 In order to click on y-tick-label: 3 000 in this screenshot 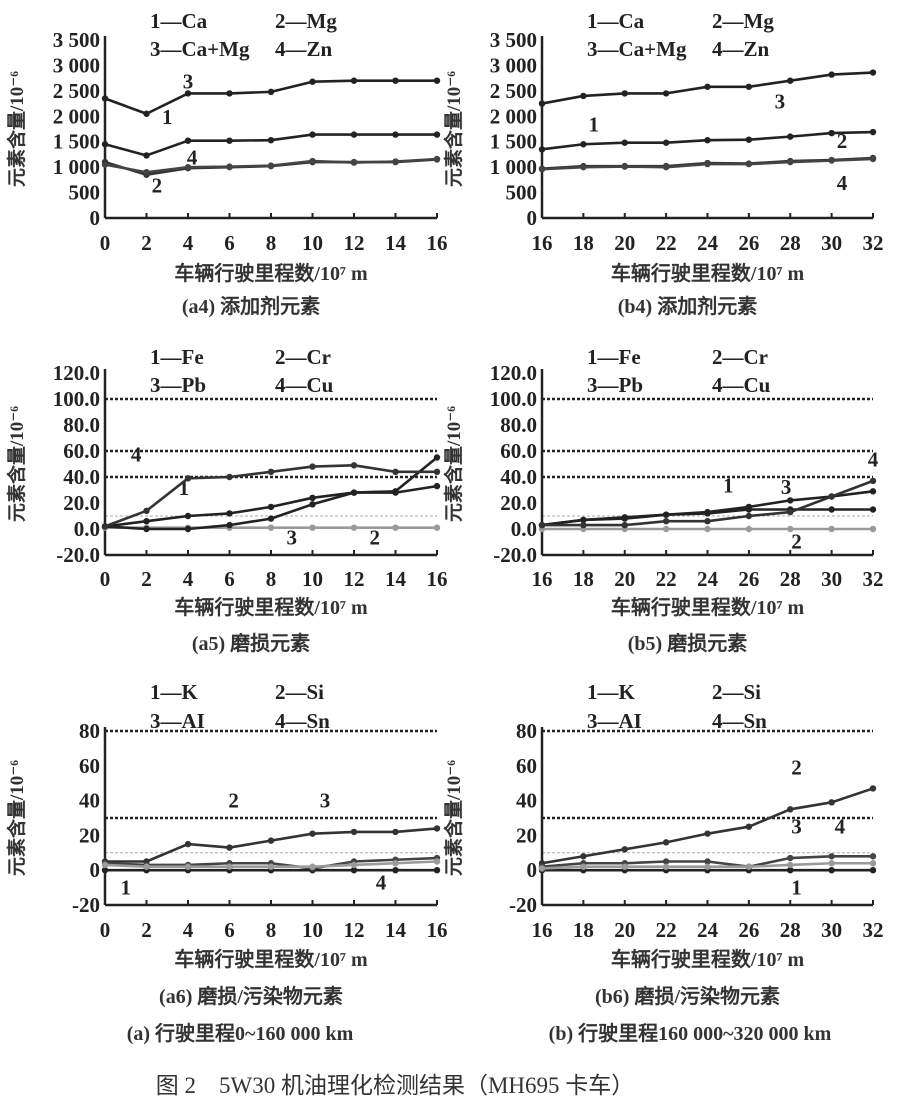, I will do `click(76, 65)`.